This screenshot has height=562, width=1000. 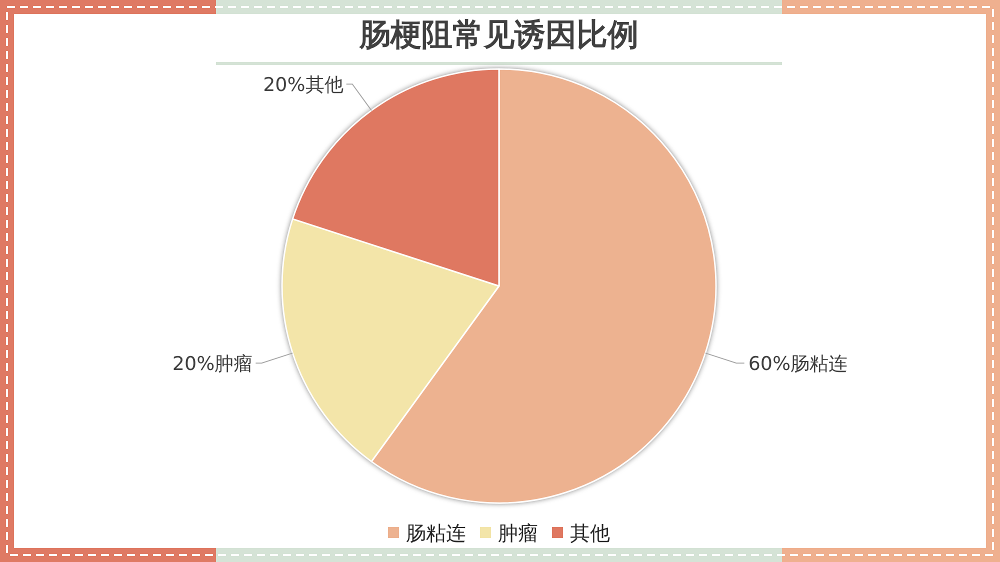 What do you see at coordinates (436, 533) in the screenshot?
I see `legend-label: 肠粘连` at bounding box center [436, 533].